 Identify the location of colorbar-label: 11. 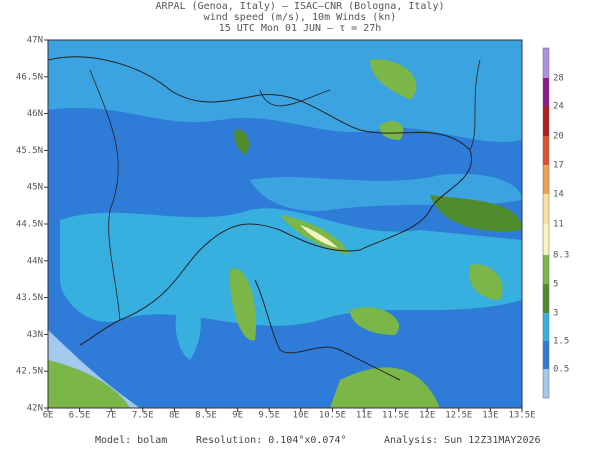
(558, 225).